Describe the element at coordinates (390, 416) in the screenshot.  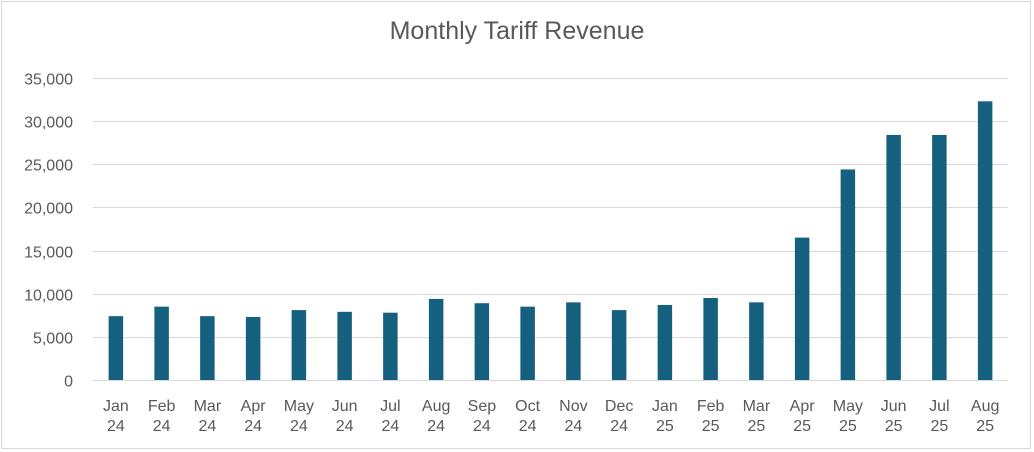
I see `x-tick-label: Jul 24` at that location.